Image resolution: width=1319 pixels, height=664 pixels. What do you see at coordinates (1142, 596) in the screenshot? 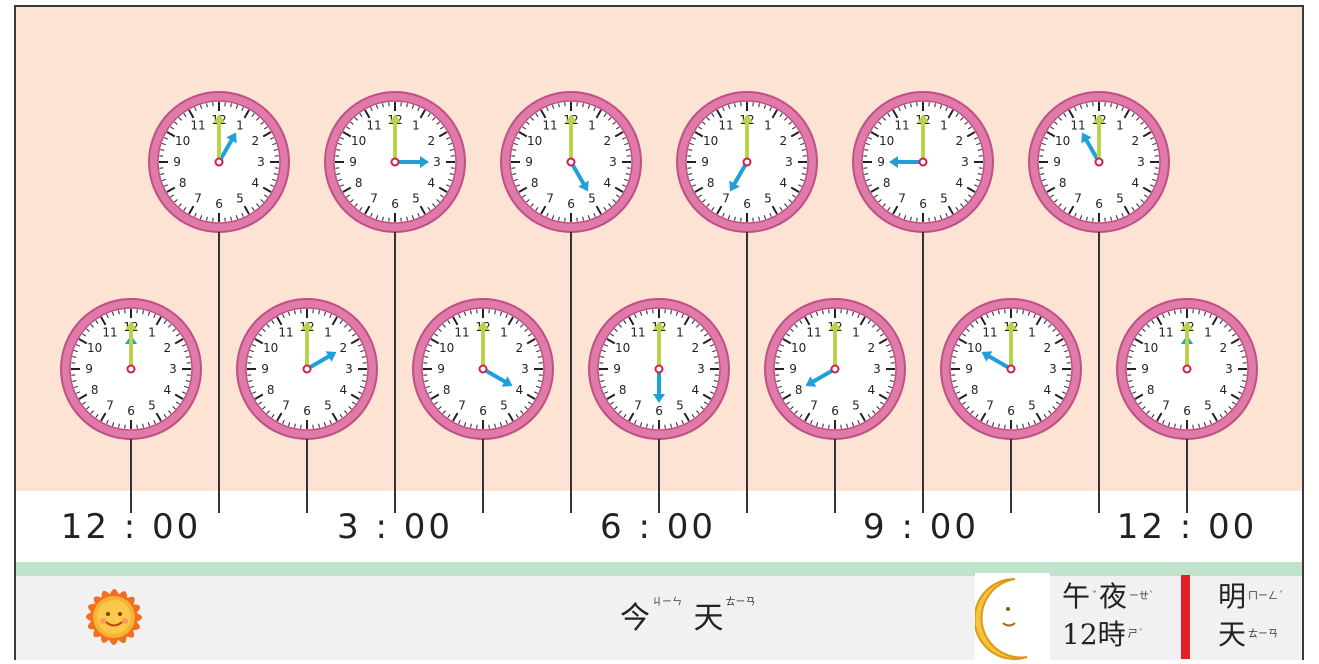
I see `midnight-zhuyin-2: ㄧㄝˋ` at bounding box center [1142, 596].